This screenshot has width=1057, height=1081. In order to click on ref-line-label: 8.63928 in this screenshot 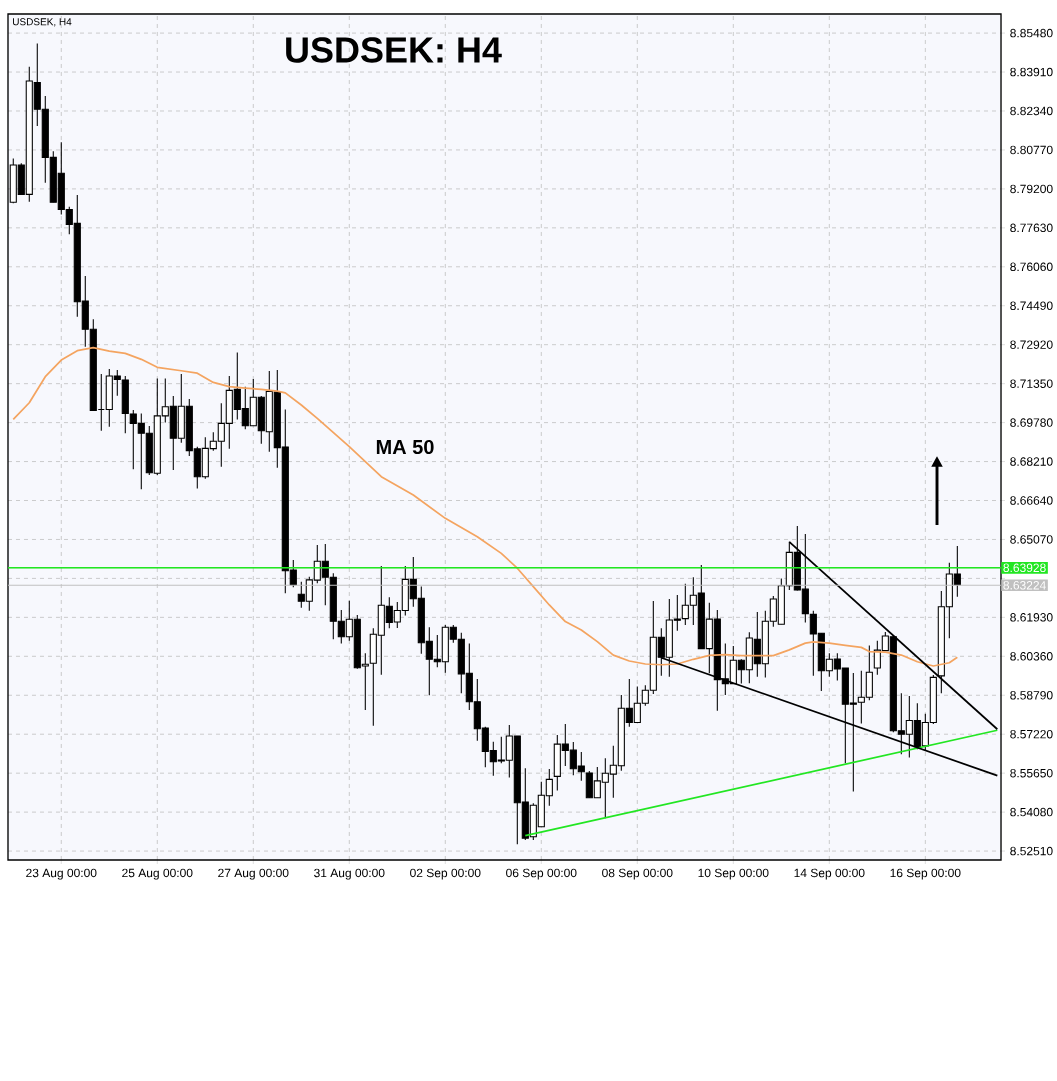, I will do `click(1024, 568)`.